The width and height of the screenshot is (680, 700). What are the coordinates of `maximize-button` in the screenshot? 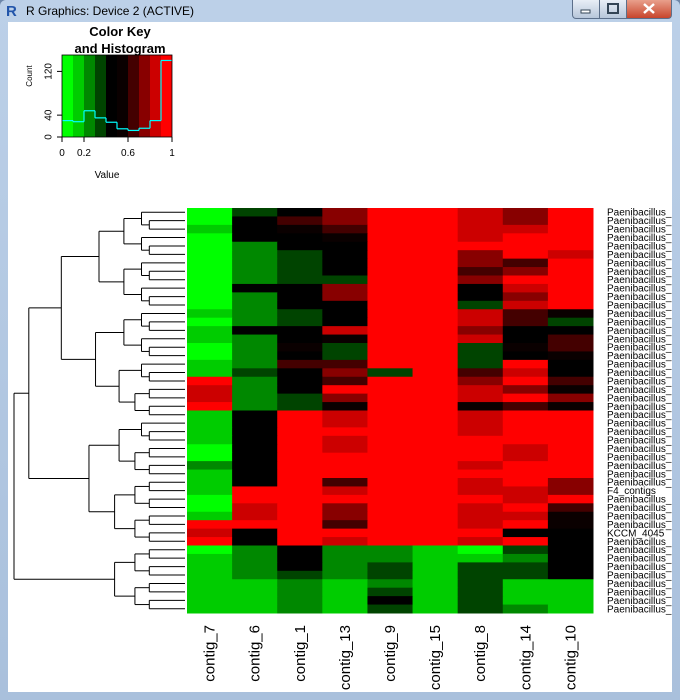 It's located at (613, 9).